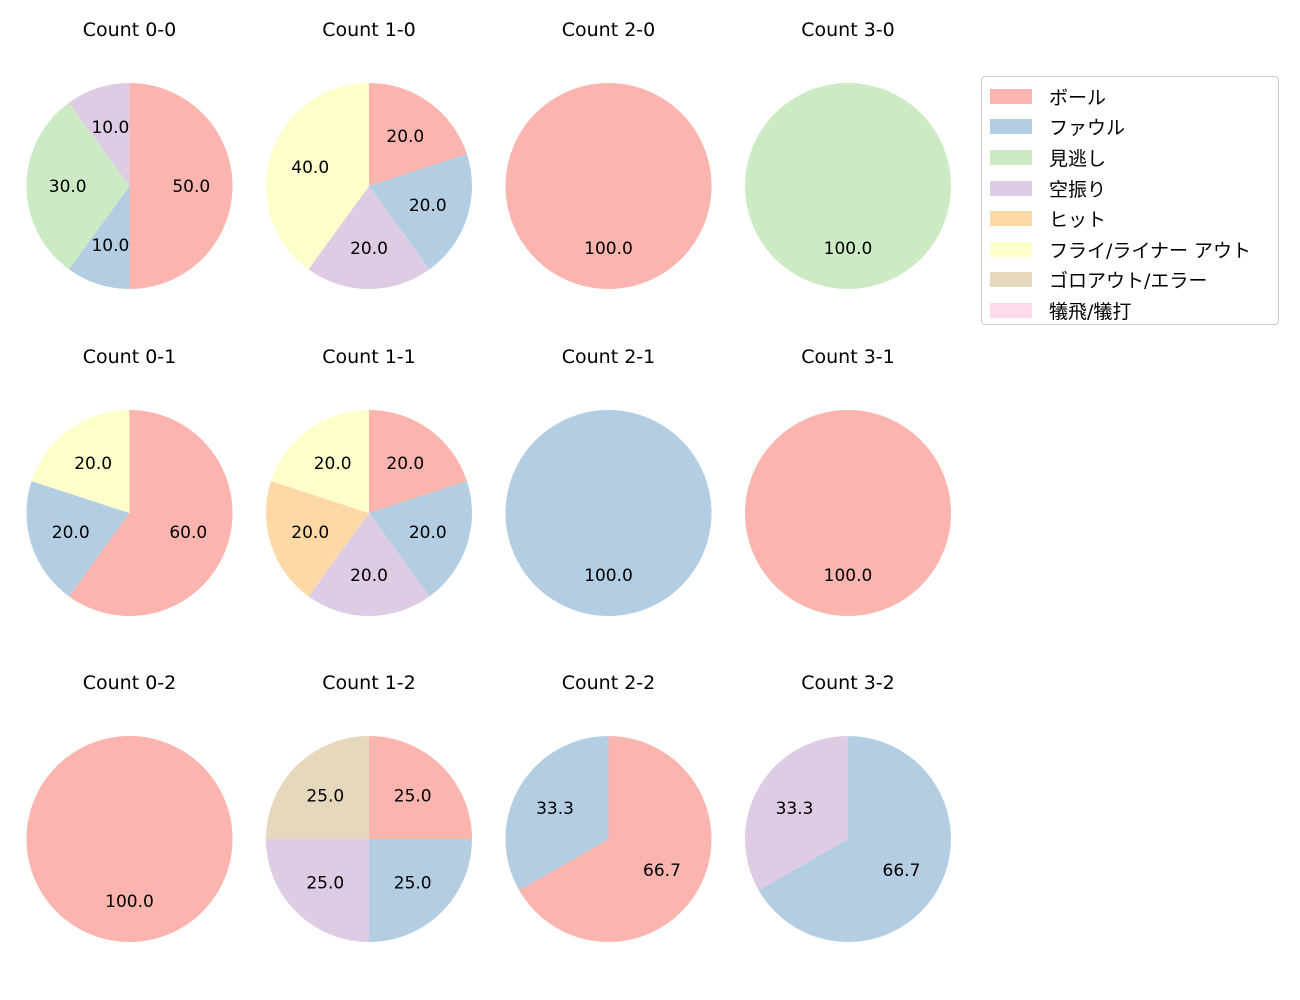  What do you see at coordinates (1078, 189) in the screenshot?
I see `legend-label: 空振り` at bounding box center [1078, 189].